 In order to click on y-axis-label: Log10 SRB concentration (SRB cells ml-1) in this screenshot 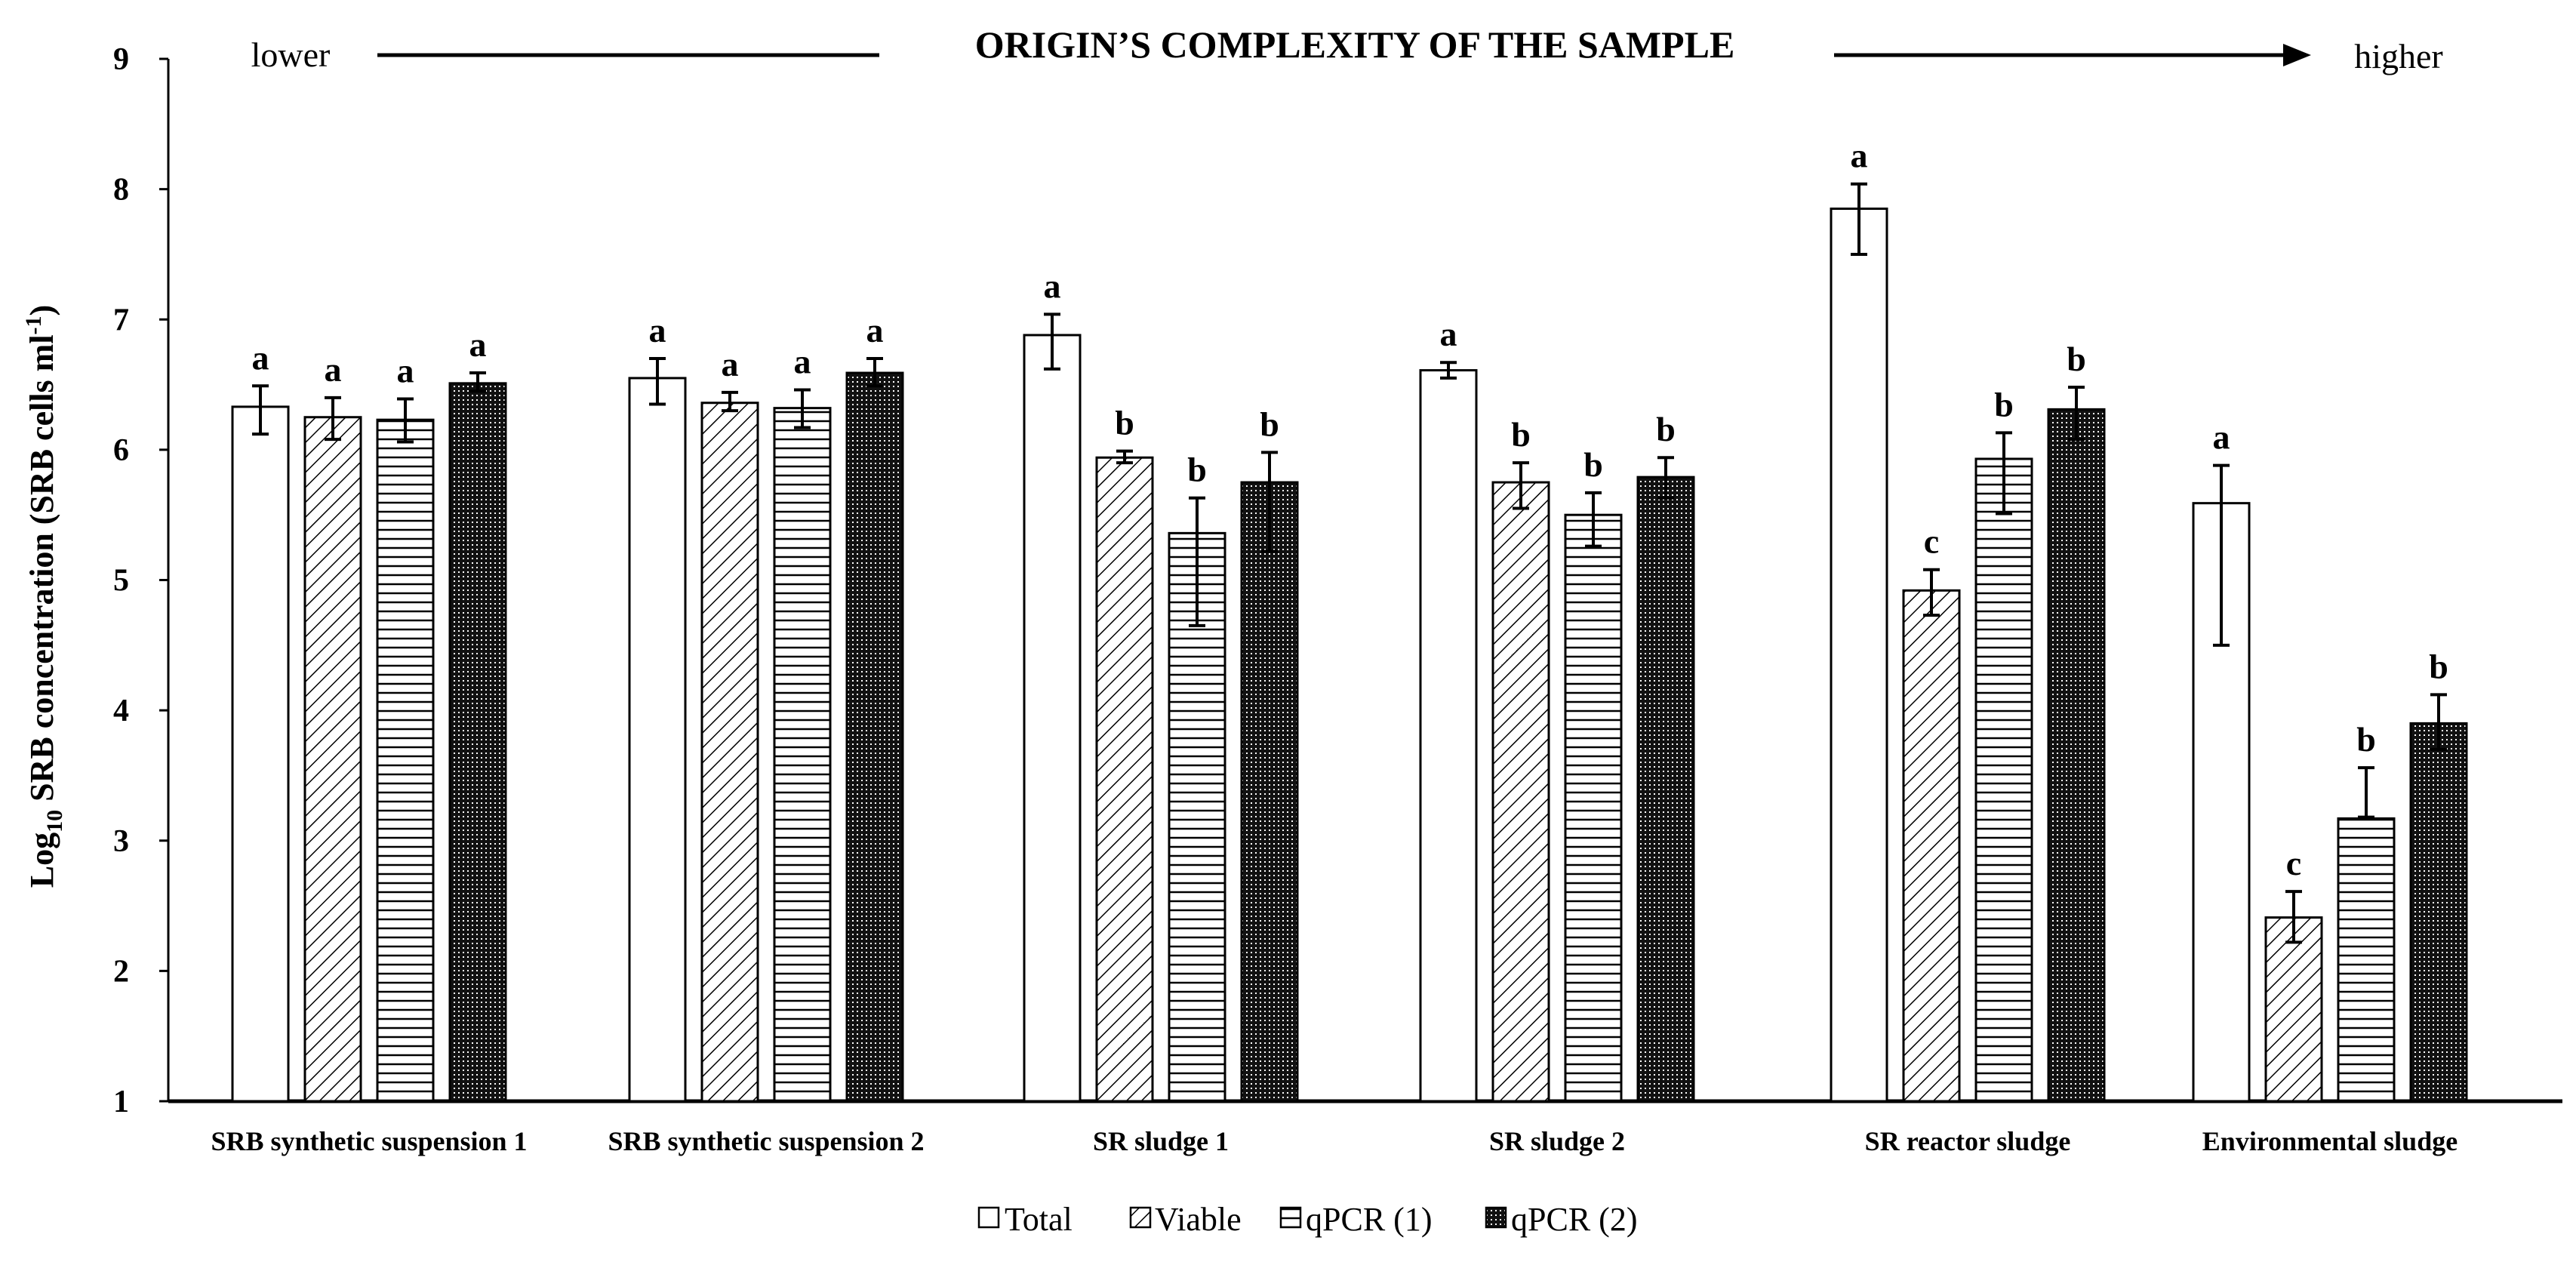, I will do `click(44, 596)`.